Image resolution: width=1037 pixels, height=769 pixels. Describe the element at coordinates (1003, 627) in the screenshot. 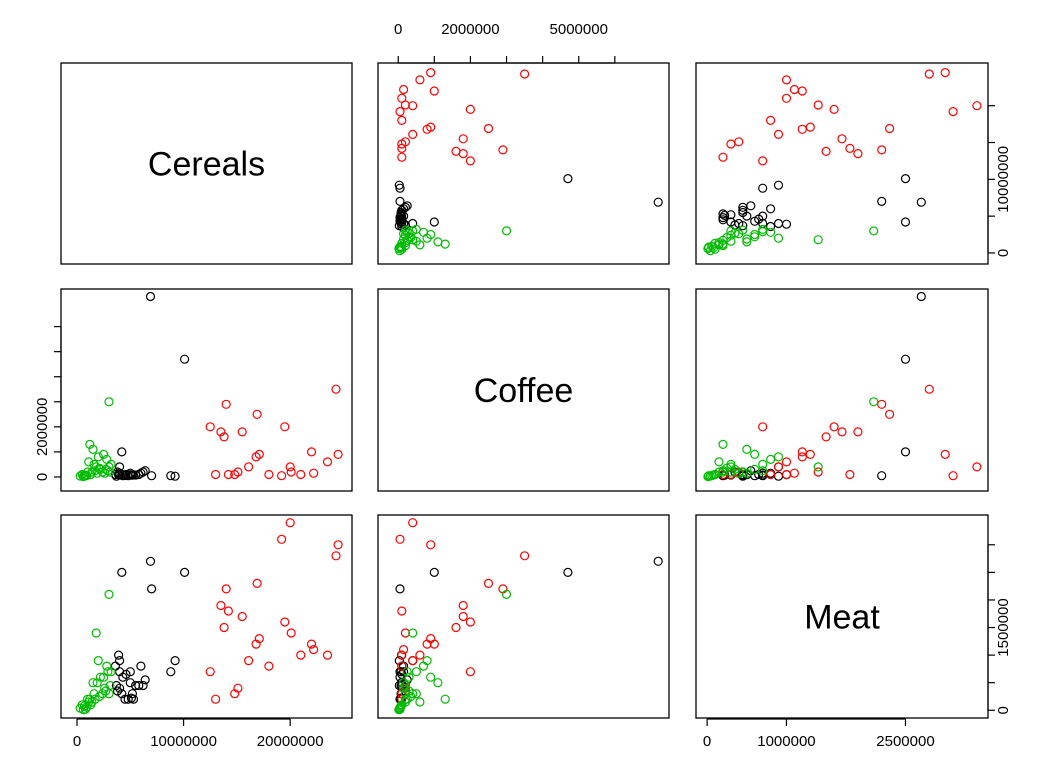

I see `meat-y-tick-label: 1500000` at that location.